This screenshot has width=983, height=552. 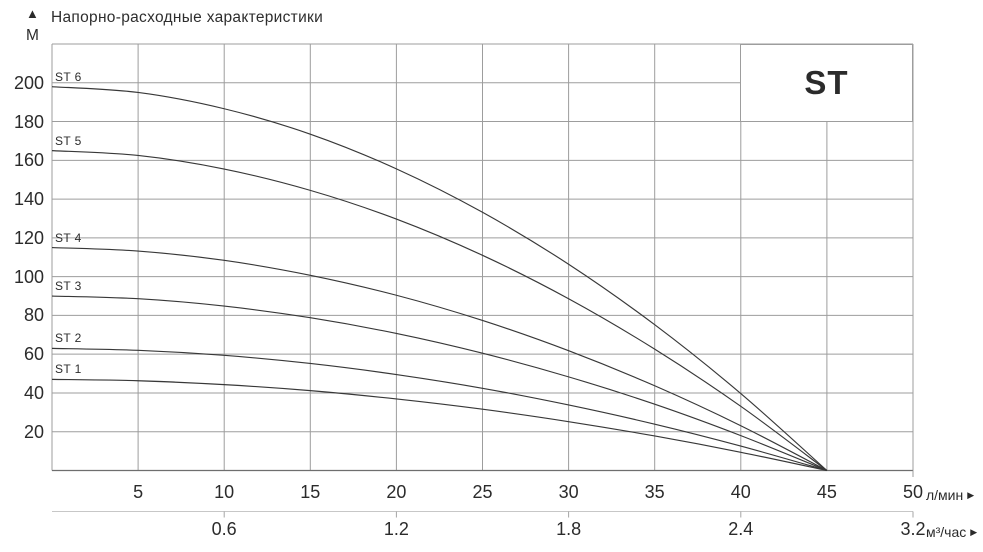 I want to click on series-family-label: ST, so click(x=826, y=82).